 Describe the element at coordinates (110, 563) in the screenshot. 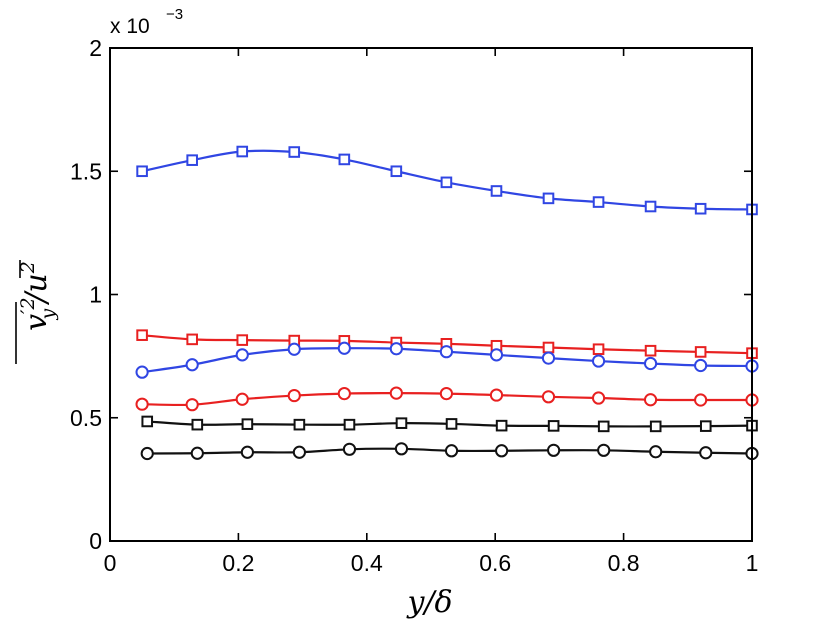

I see `x-tick-label: 0` at that location.